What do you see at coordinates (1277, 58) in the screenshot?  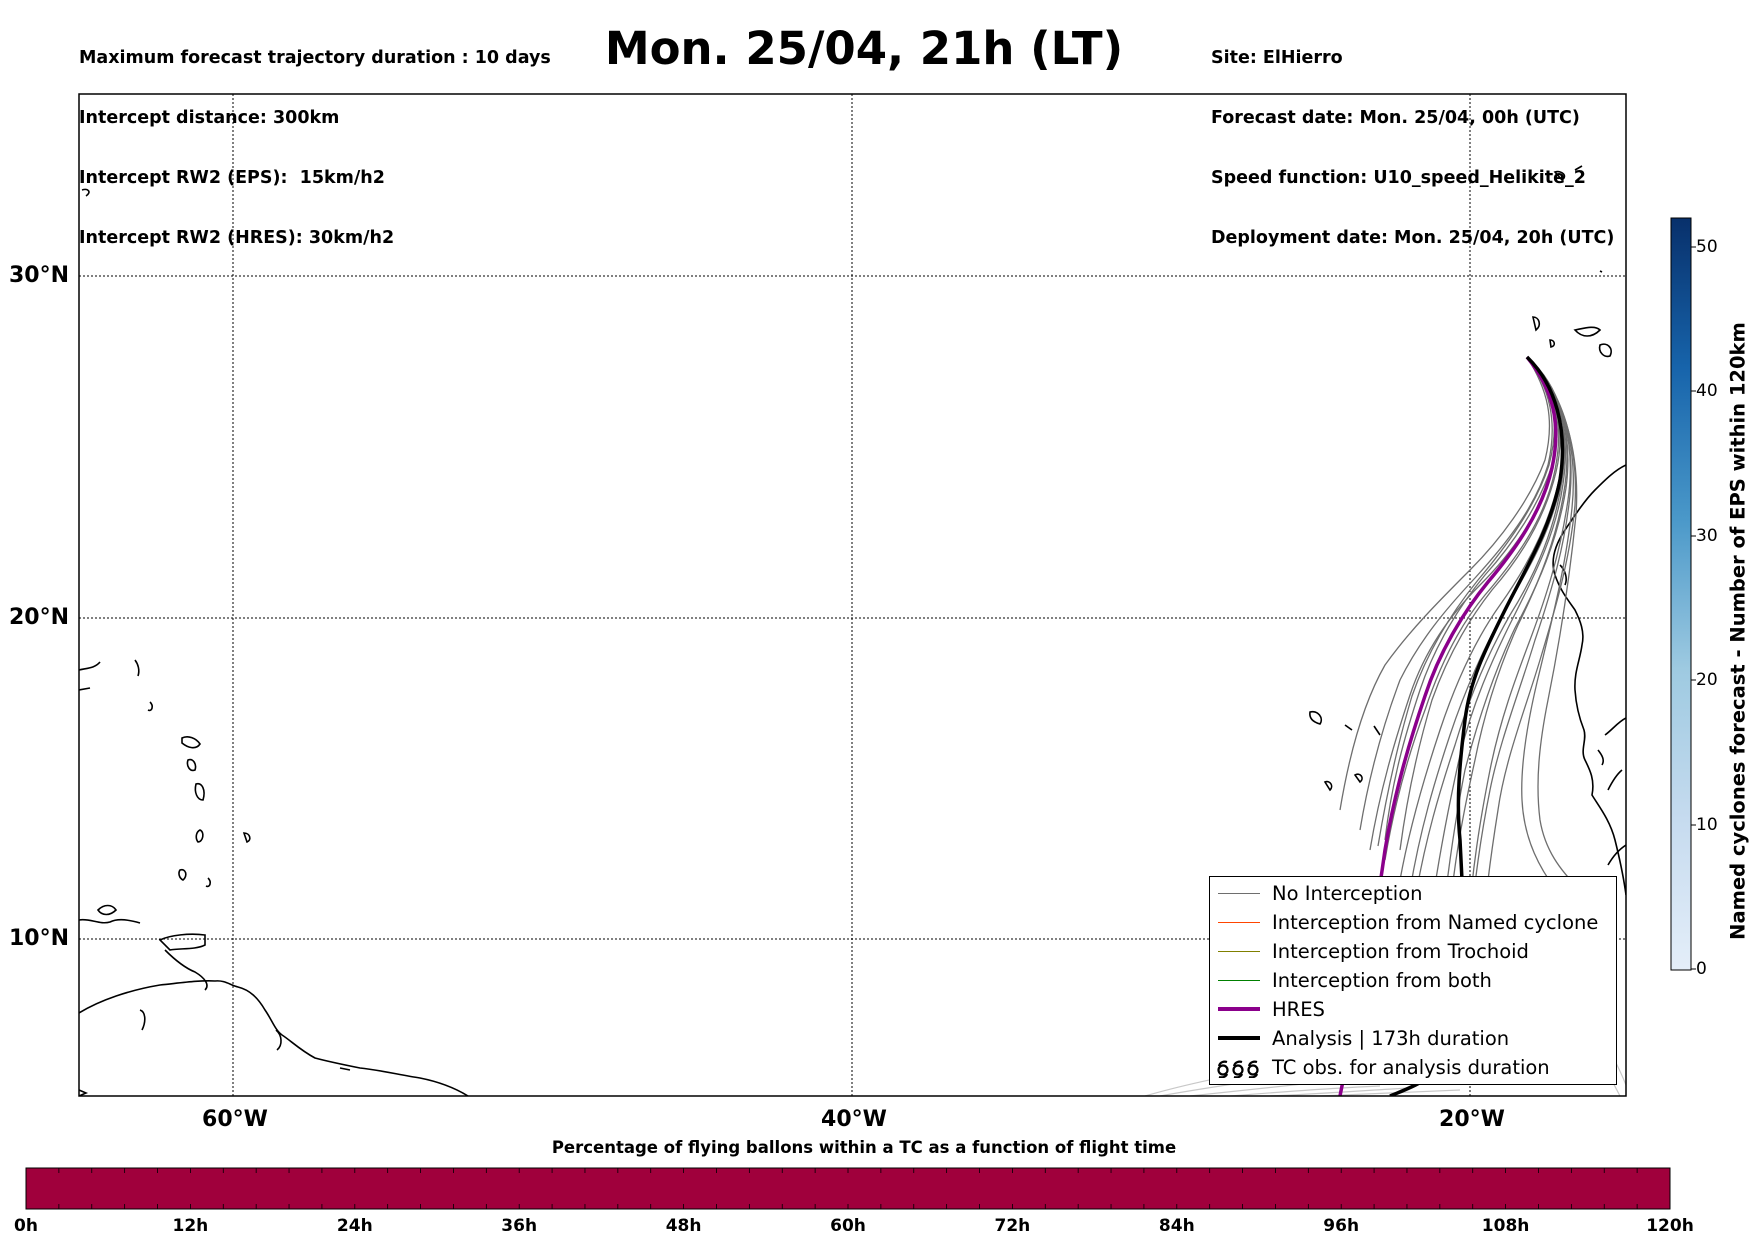 I see `info-line: Site: ElHierro` at bounding box center [1277, 58].